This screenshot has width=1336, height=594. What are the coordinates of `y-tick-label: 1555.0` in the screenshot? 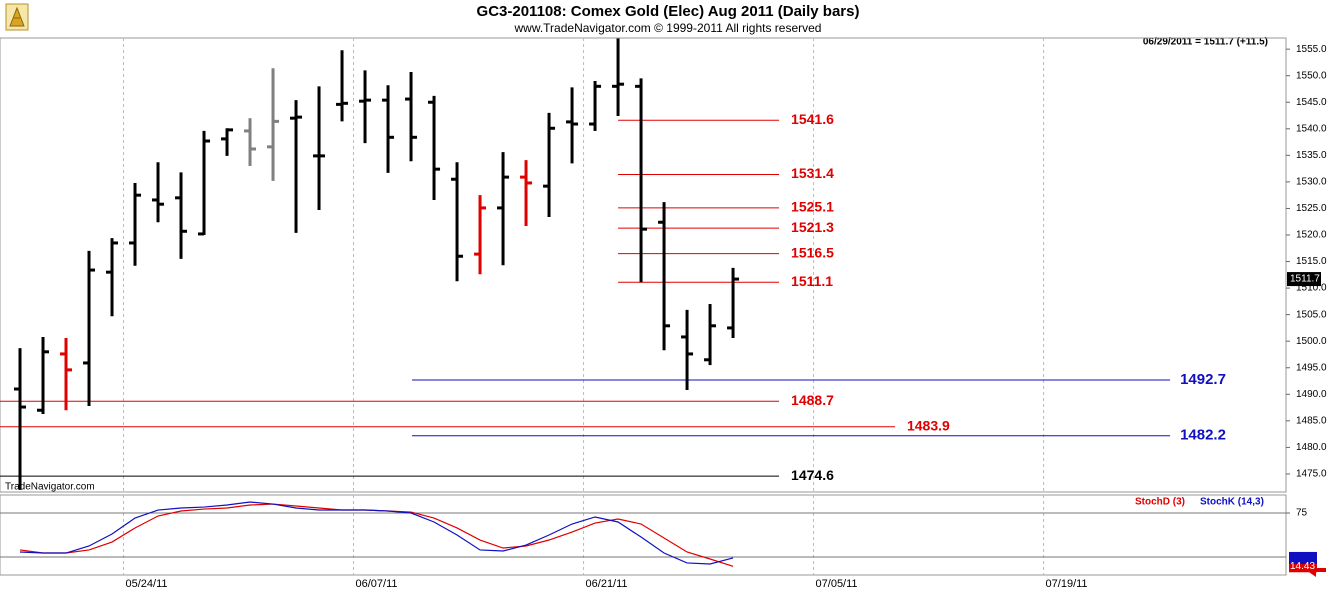 It's located at (1311, 49).